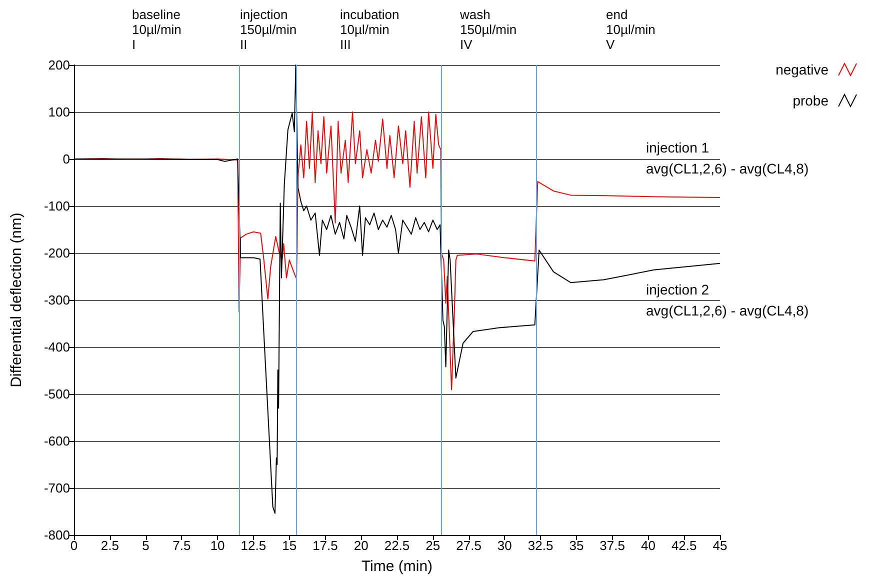  I want to click on text: injection 150µl/min II, so click(268, 29).